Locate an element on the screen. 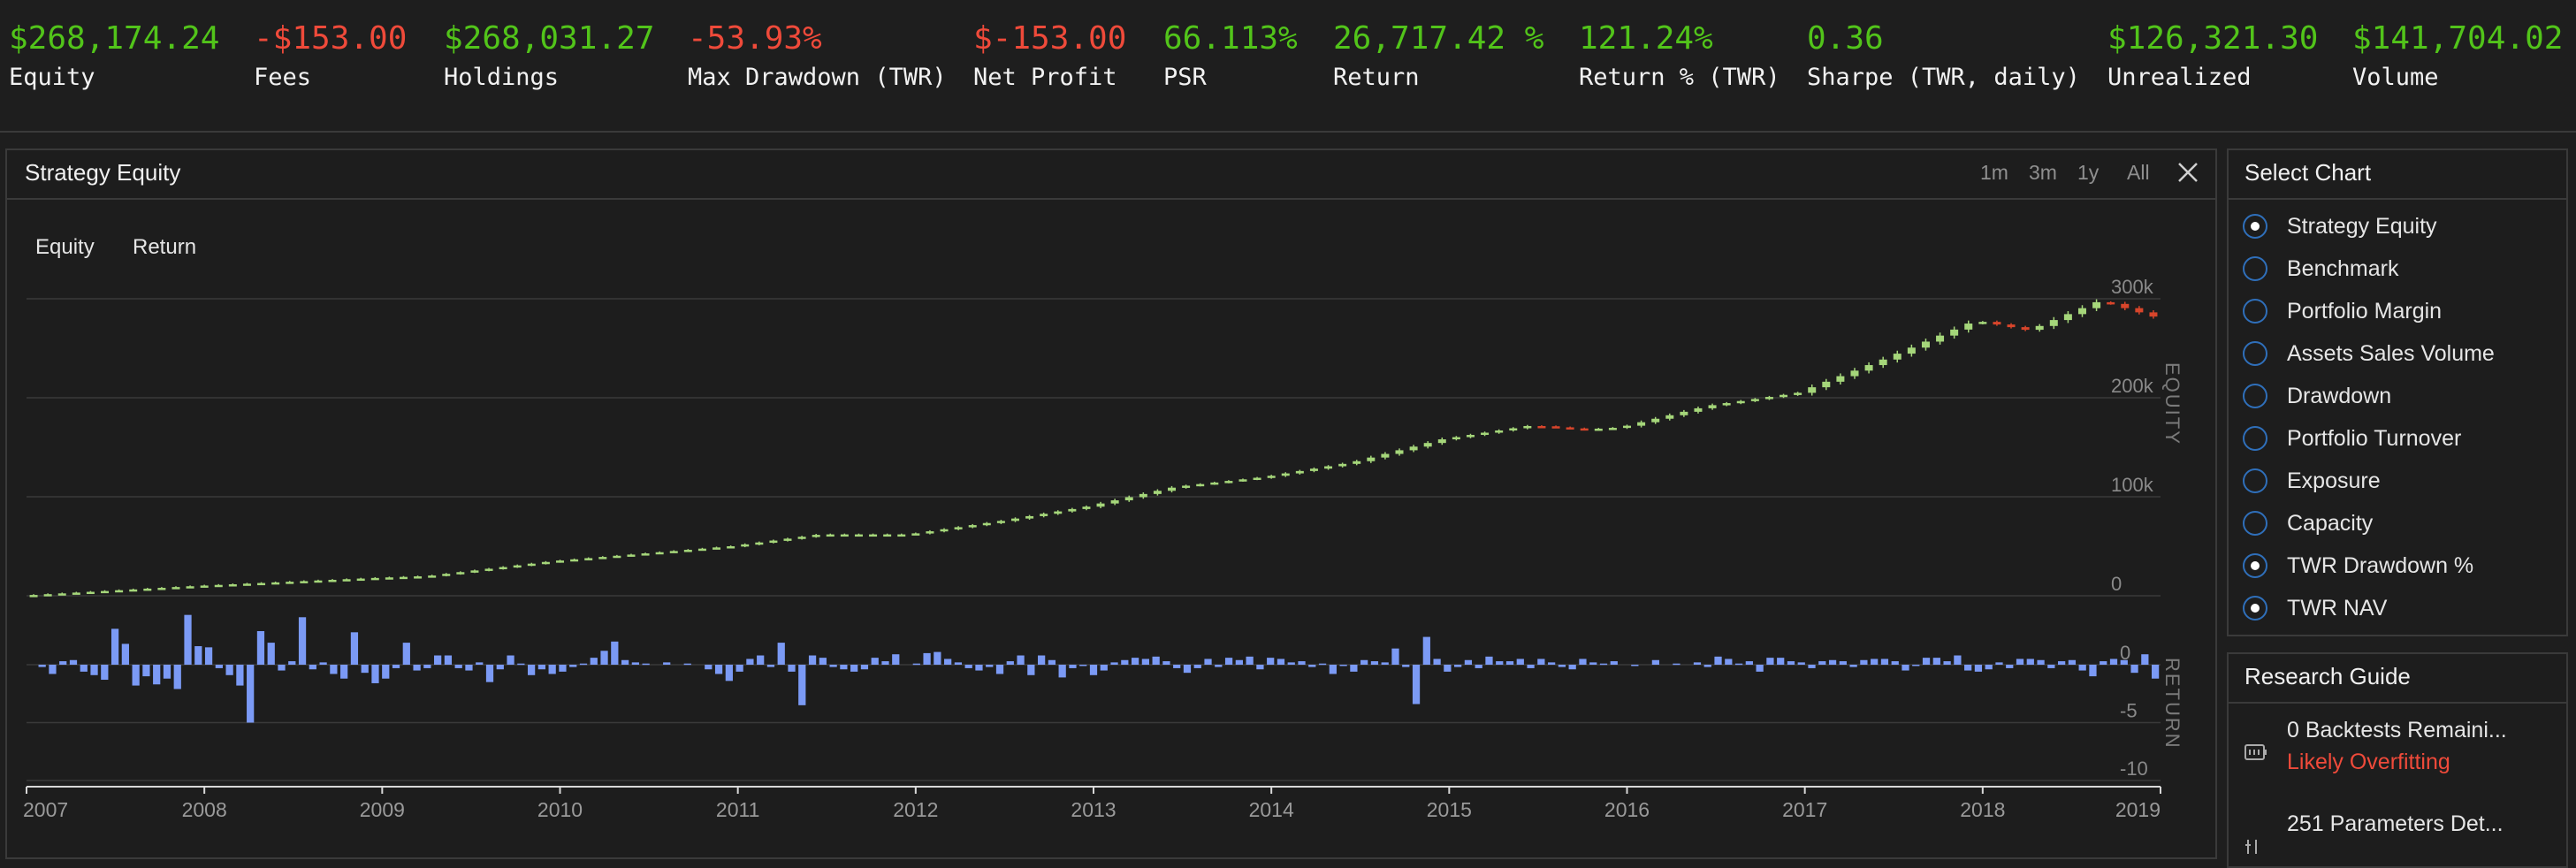 This screenshot has height=868, width=2576. chart-option-twr-nav: TWR NAV is located at coordinates (2402, 610).